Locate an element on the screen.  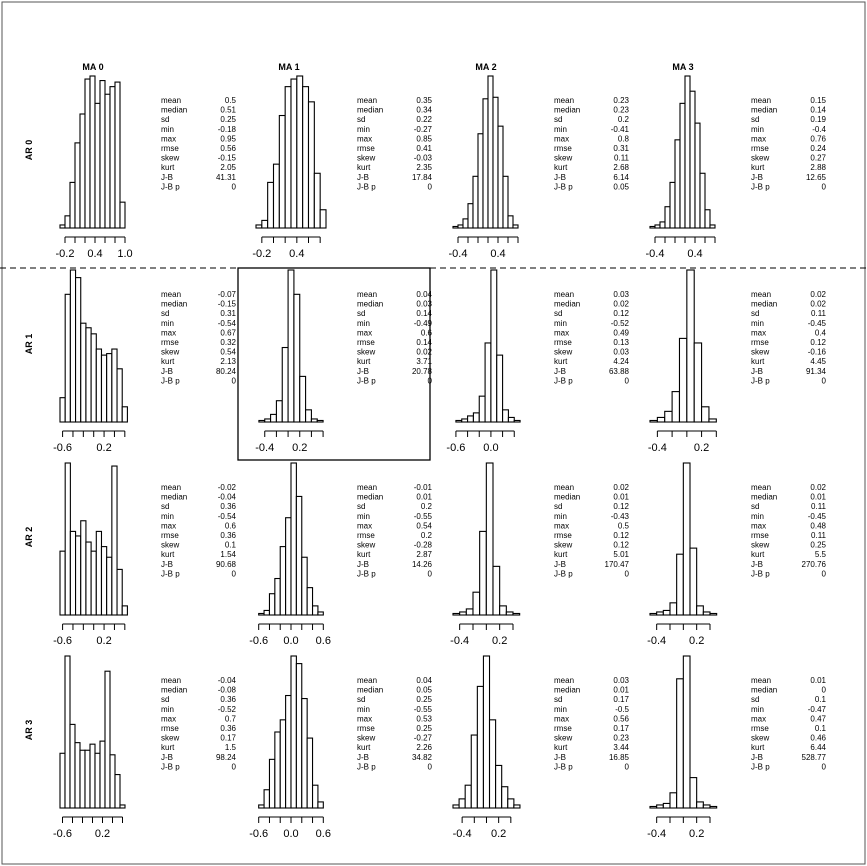
stat-value: 0.56 is located at coordinates (228, 148).